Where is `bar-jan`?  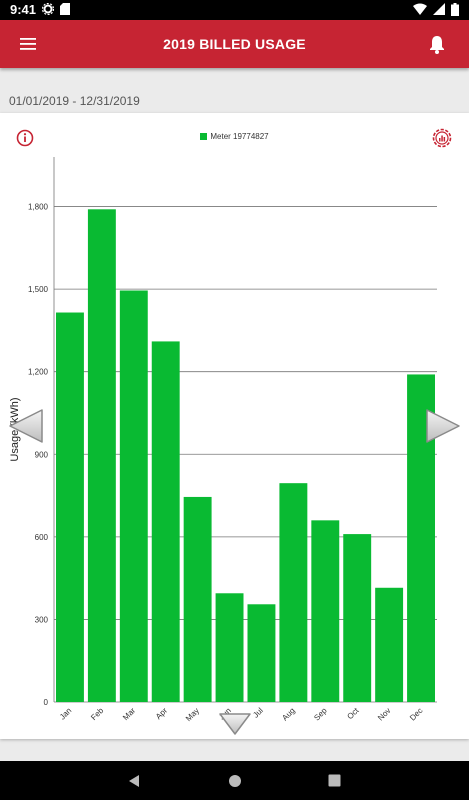
bar-jan is located at coordinates (70, 507).